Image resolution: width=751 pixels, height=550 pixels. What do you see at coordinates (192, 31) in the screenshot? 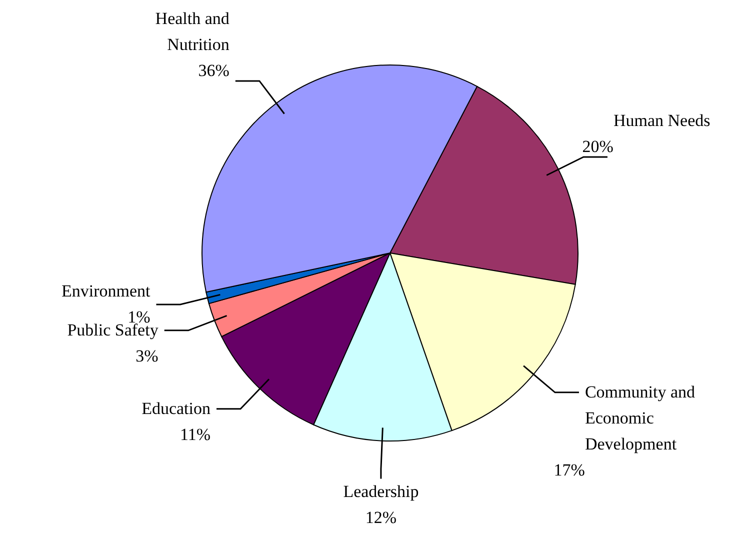
I see `slice-label: Health and Nutrition` at bounding box center [192, 31].